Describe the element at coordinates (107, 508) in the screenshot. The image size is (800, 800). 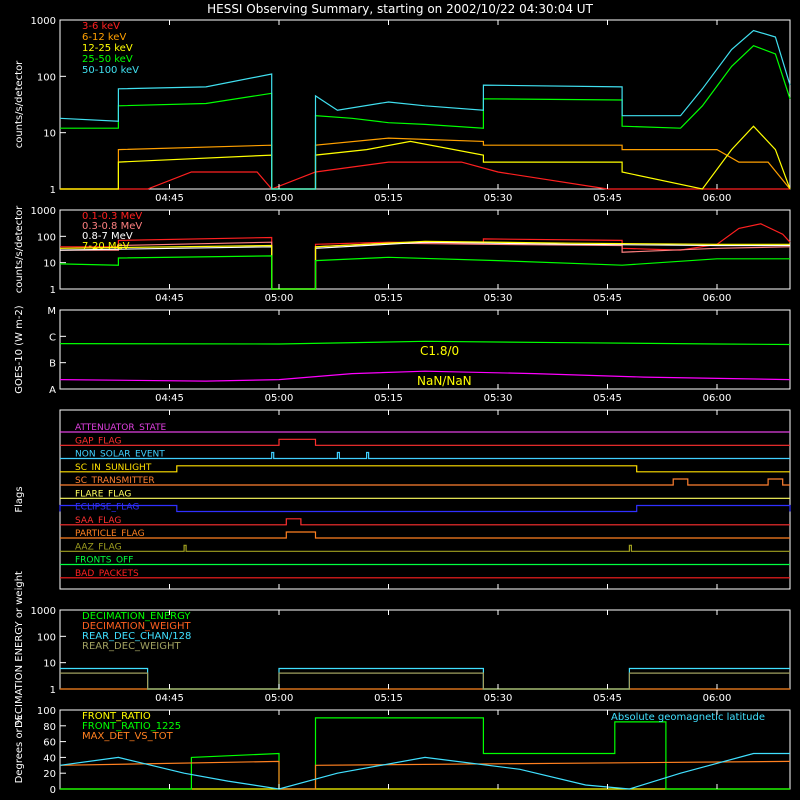
I see `flag-label: ECLIPSE_FLAG` at that location.